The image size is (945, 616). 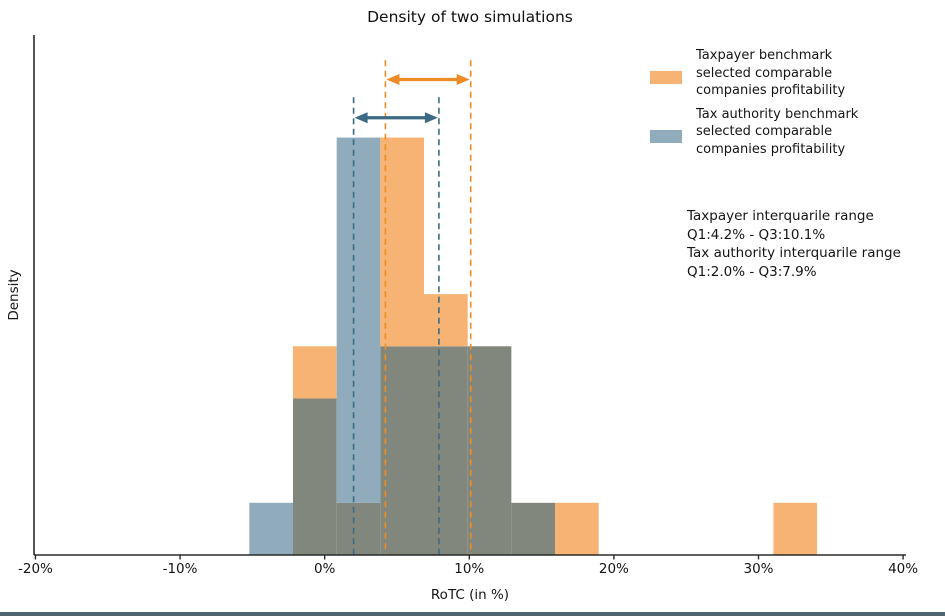 I want to click on tax-authority-iqr-arrow-right-head, so click(x=431, y=118).